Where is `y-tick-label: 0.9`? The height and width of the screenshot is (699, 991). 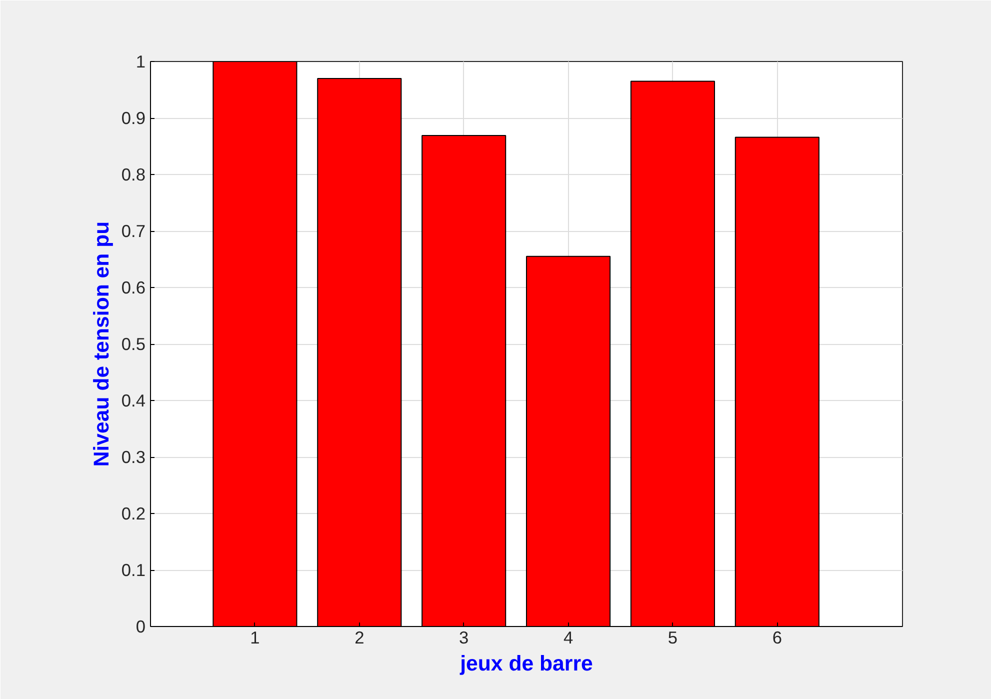 y-tick-label: 0.9 is located at coordinates (133, 118).